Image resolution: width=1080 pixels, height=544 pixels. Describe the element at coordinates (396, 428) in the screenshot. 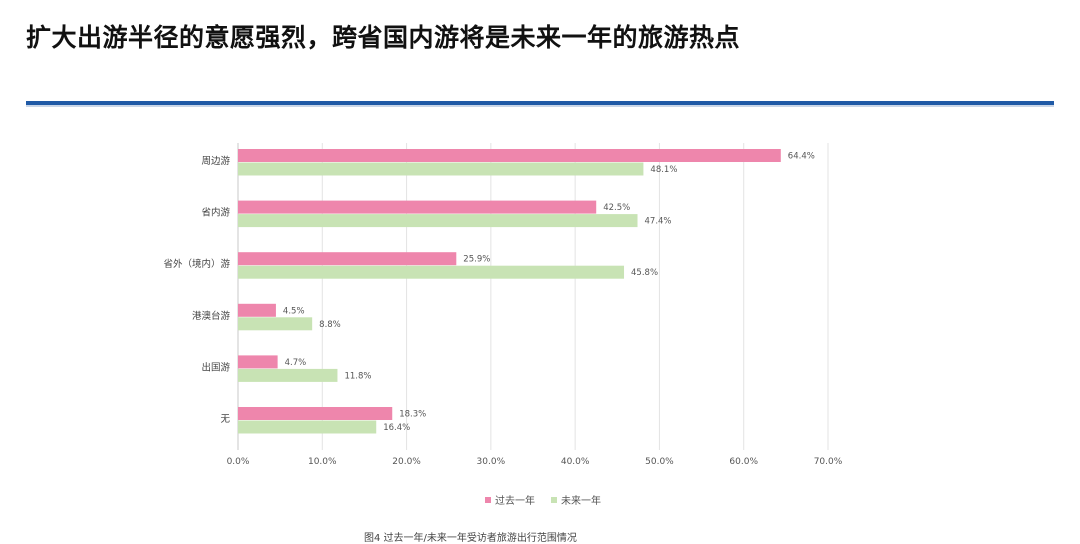

I see `data-label: 16.4%` at that location.